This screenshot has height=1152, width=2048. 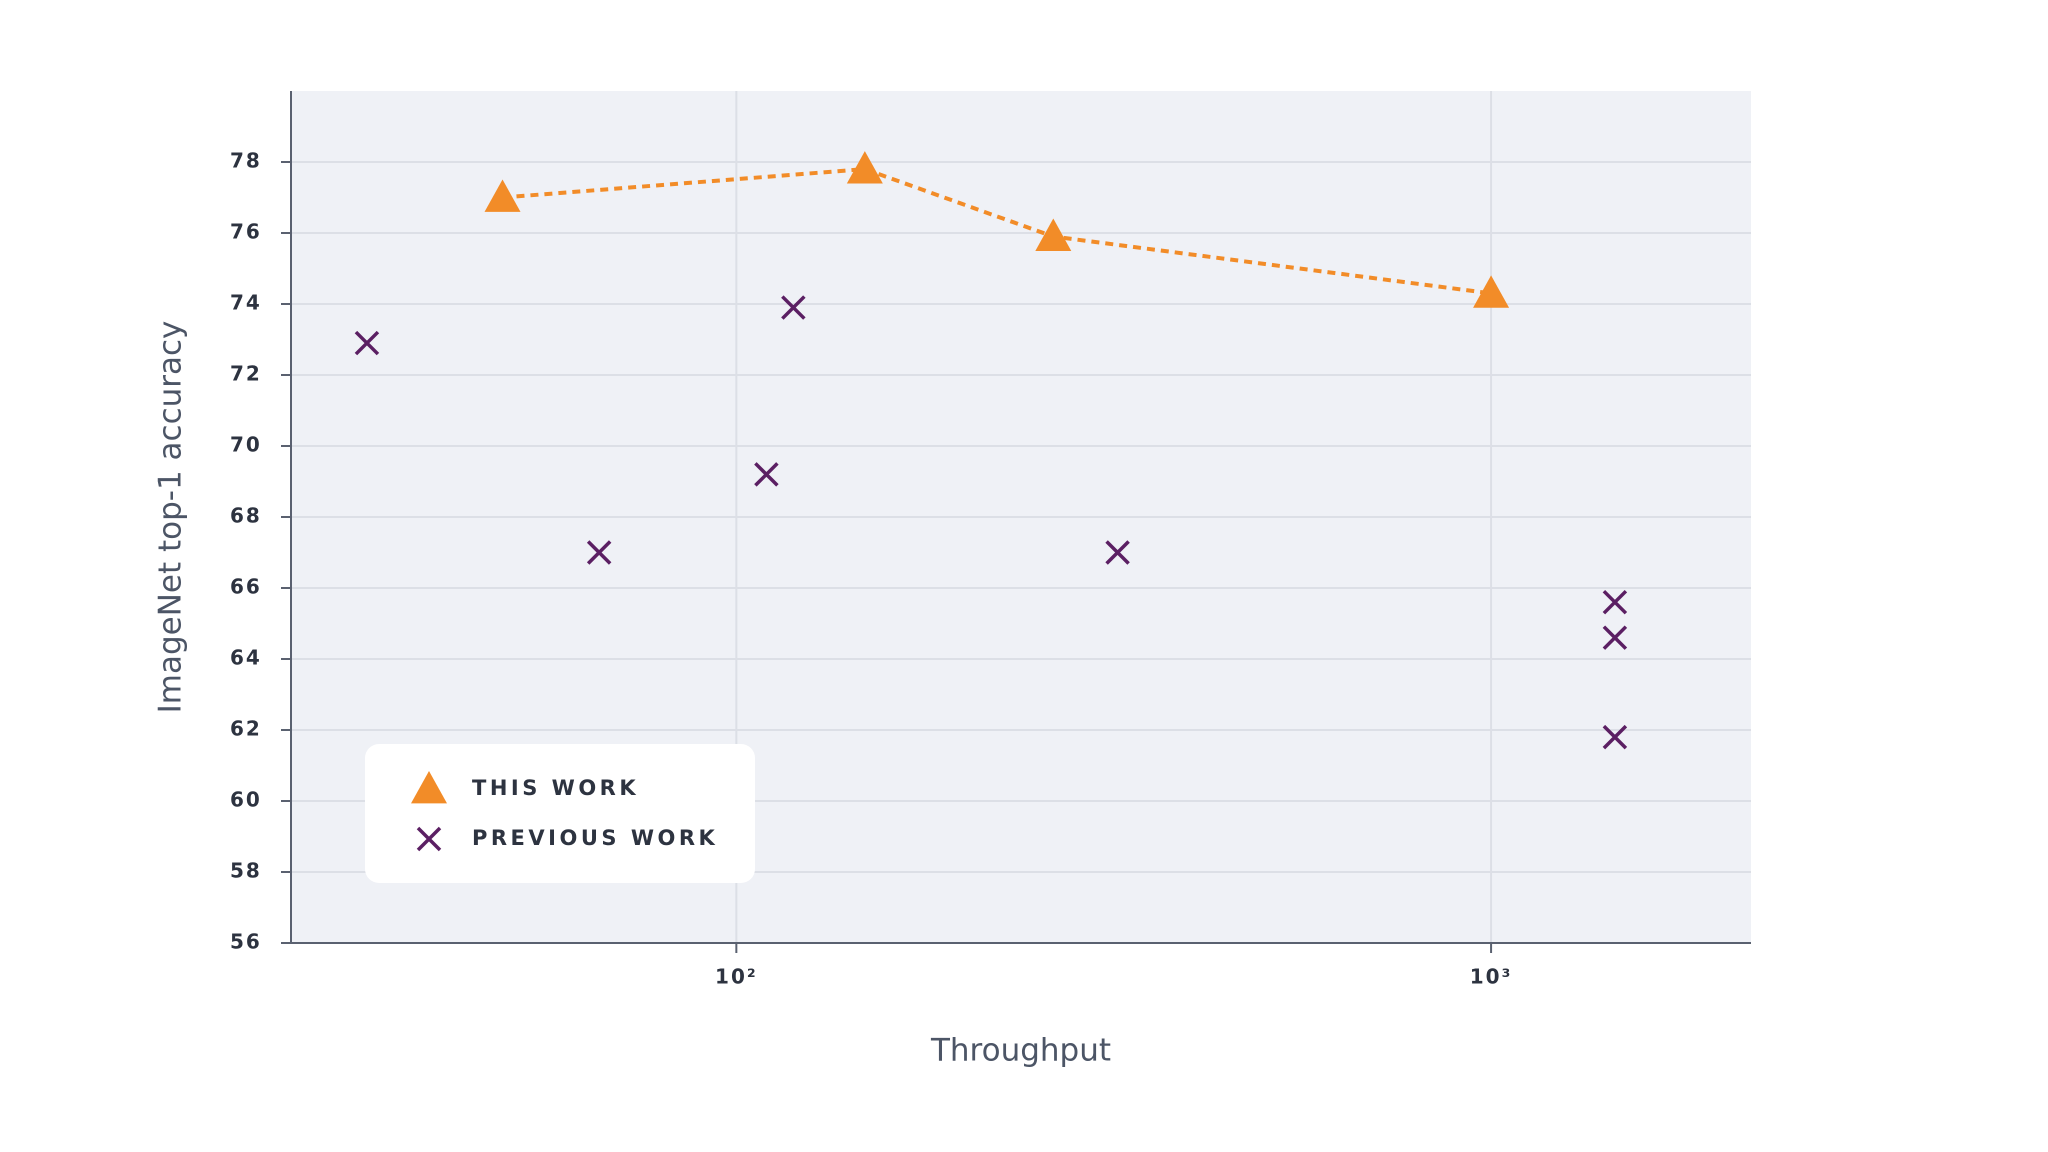 I want to click on y-tick-label: 70, so click(x=246, y=445).